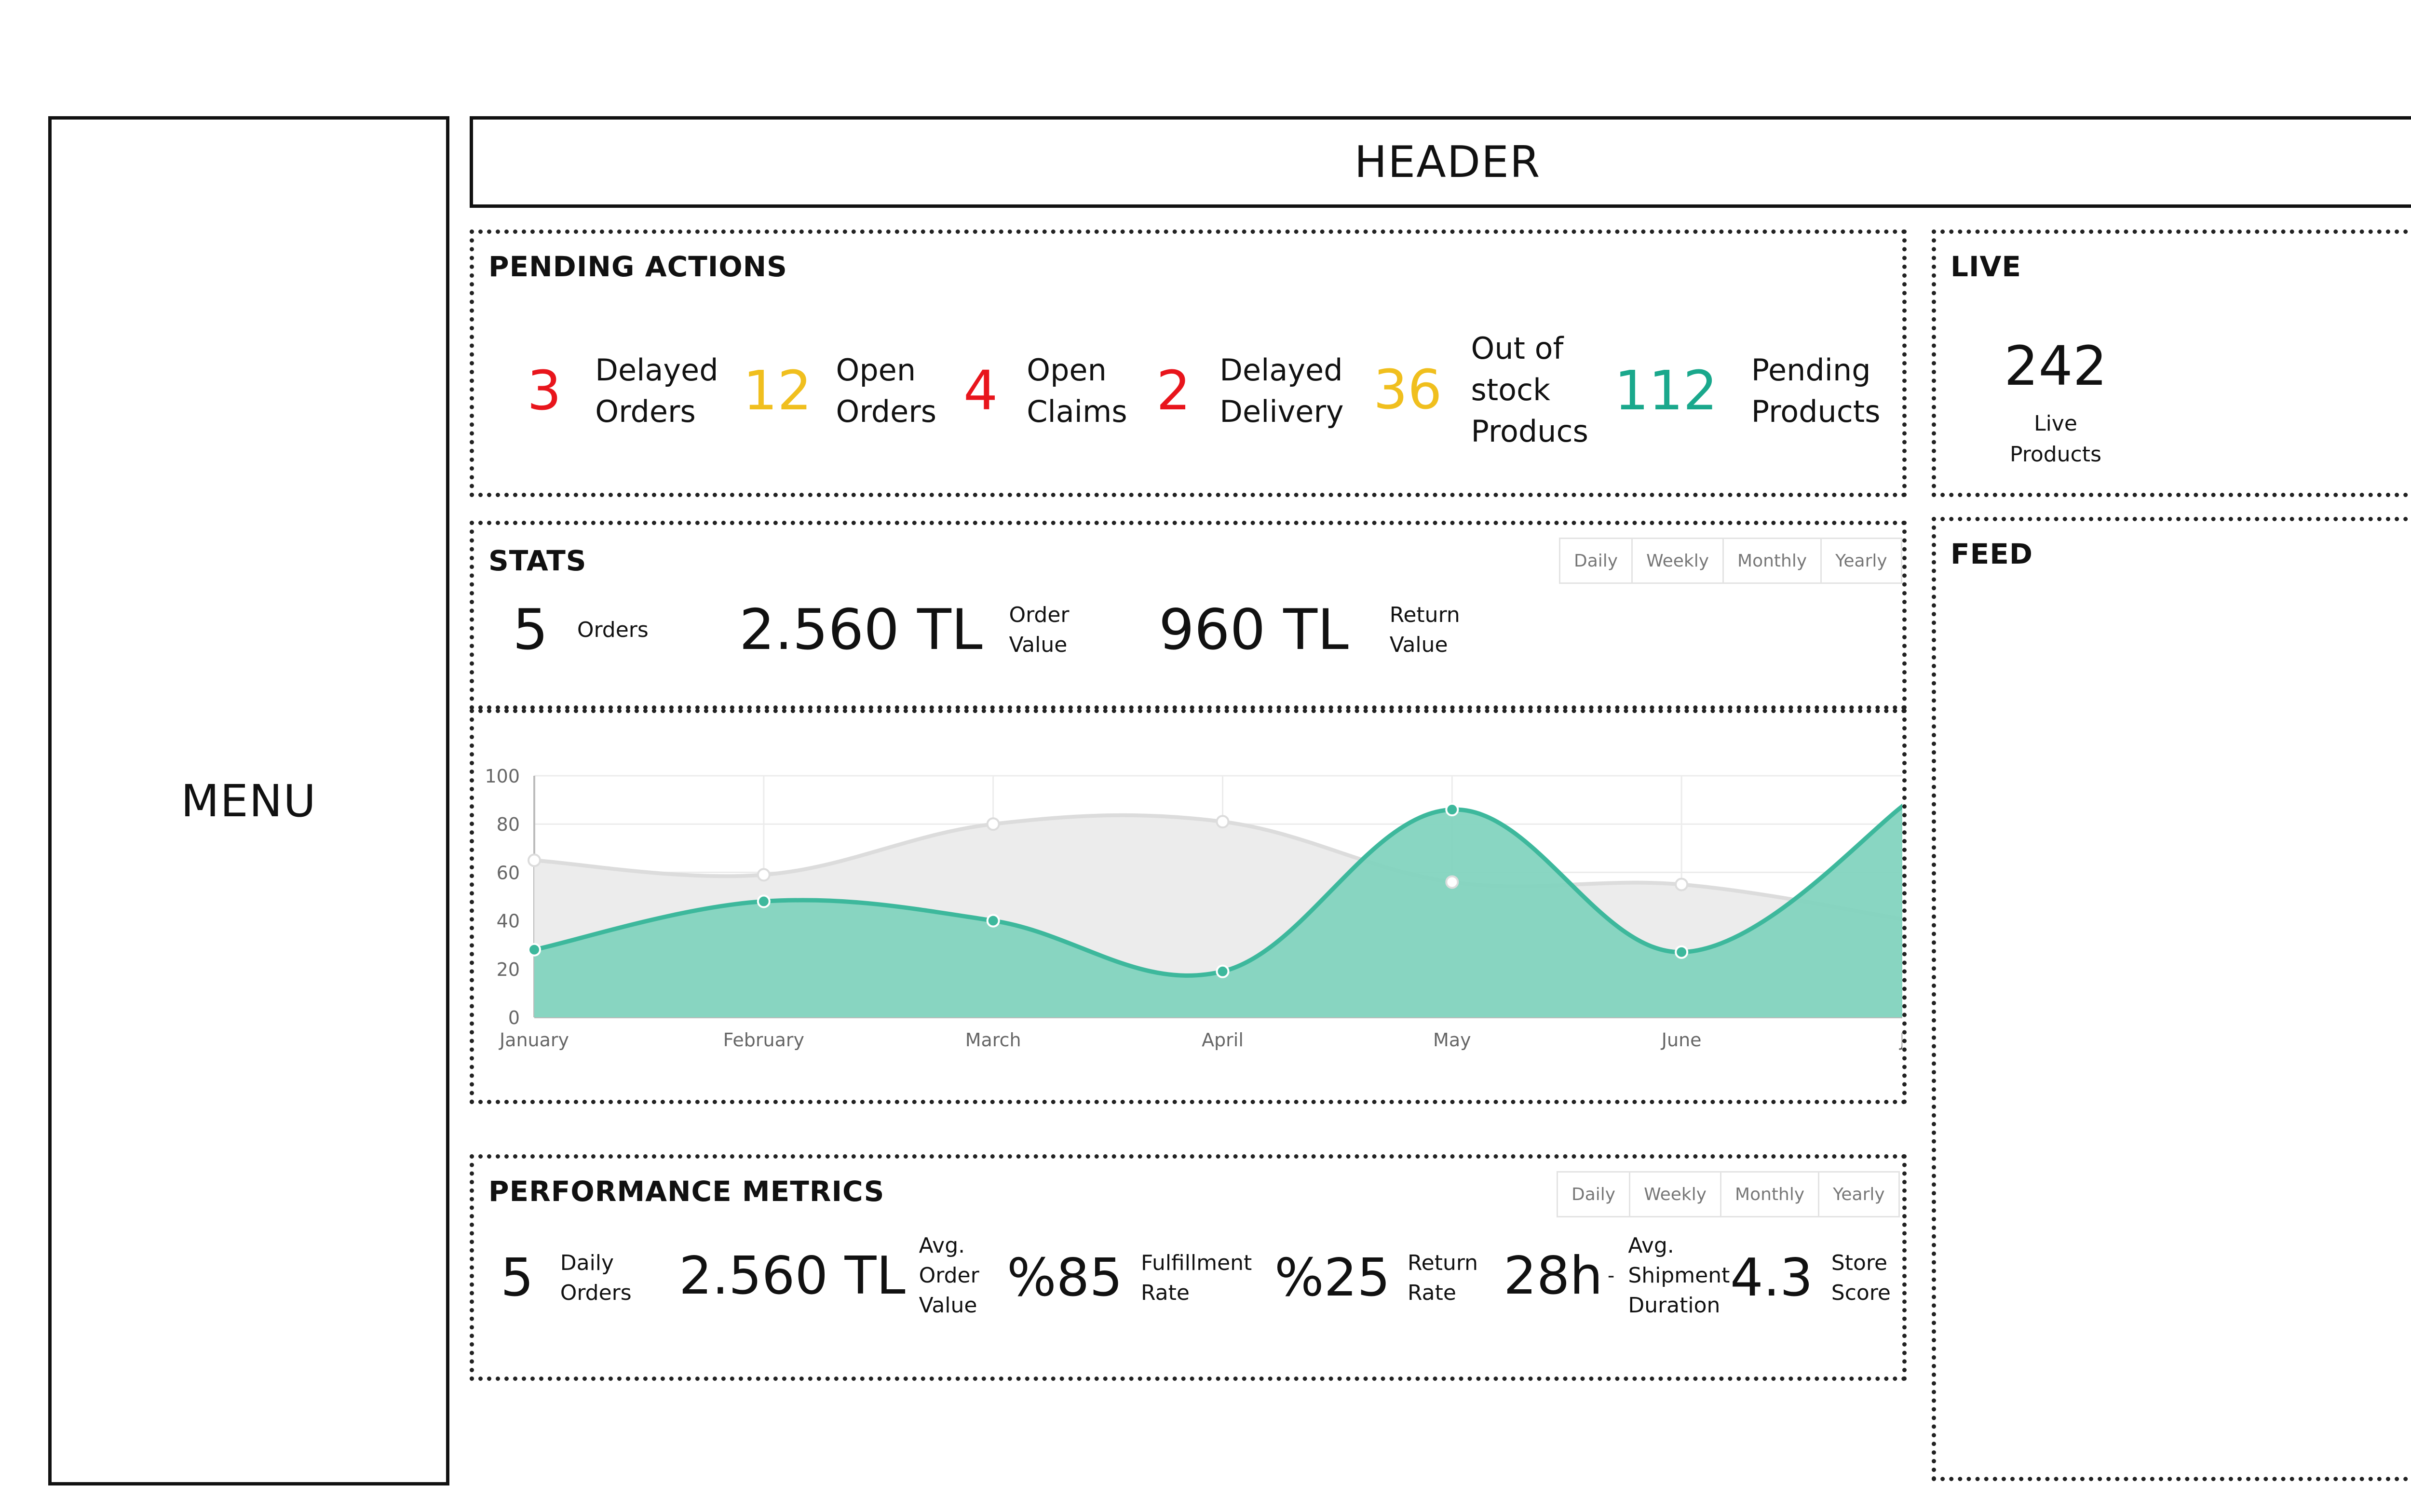  What do you see at coordinates (656, 390) in the screenshot?
I see `pending-item-label: Delayed Orders` at bounding box center [656, 390].